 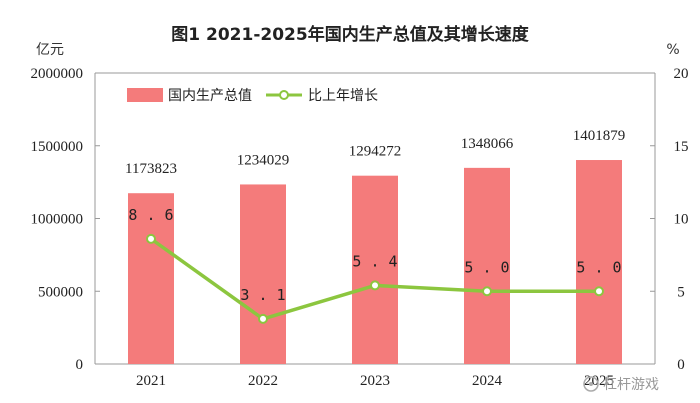 What do you see at coordinates (681, 74) in the screenshot?
I see `y-right-tick-label: 20` at bounding box center [681, 74].